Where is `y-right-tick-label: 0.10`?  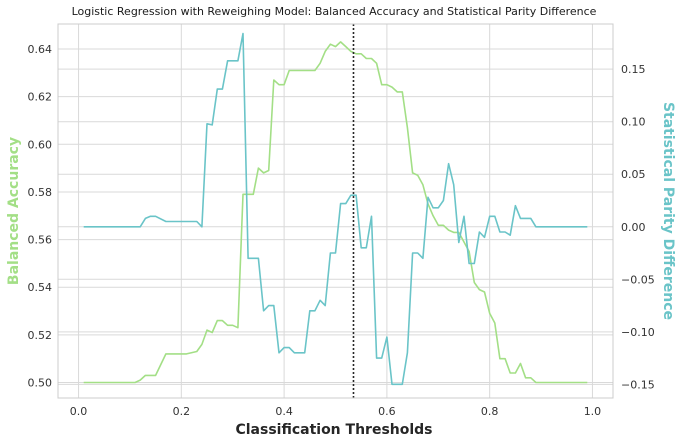 y-right-tick-label: 0.10 is located at coordinates (633, 122).